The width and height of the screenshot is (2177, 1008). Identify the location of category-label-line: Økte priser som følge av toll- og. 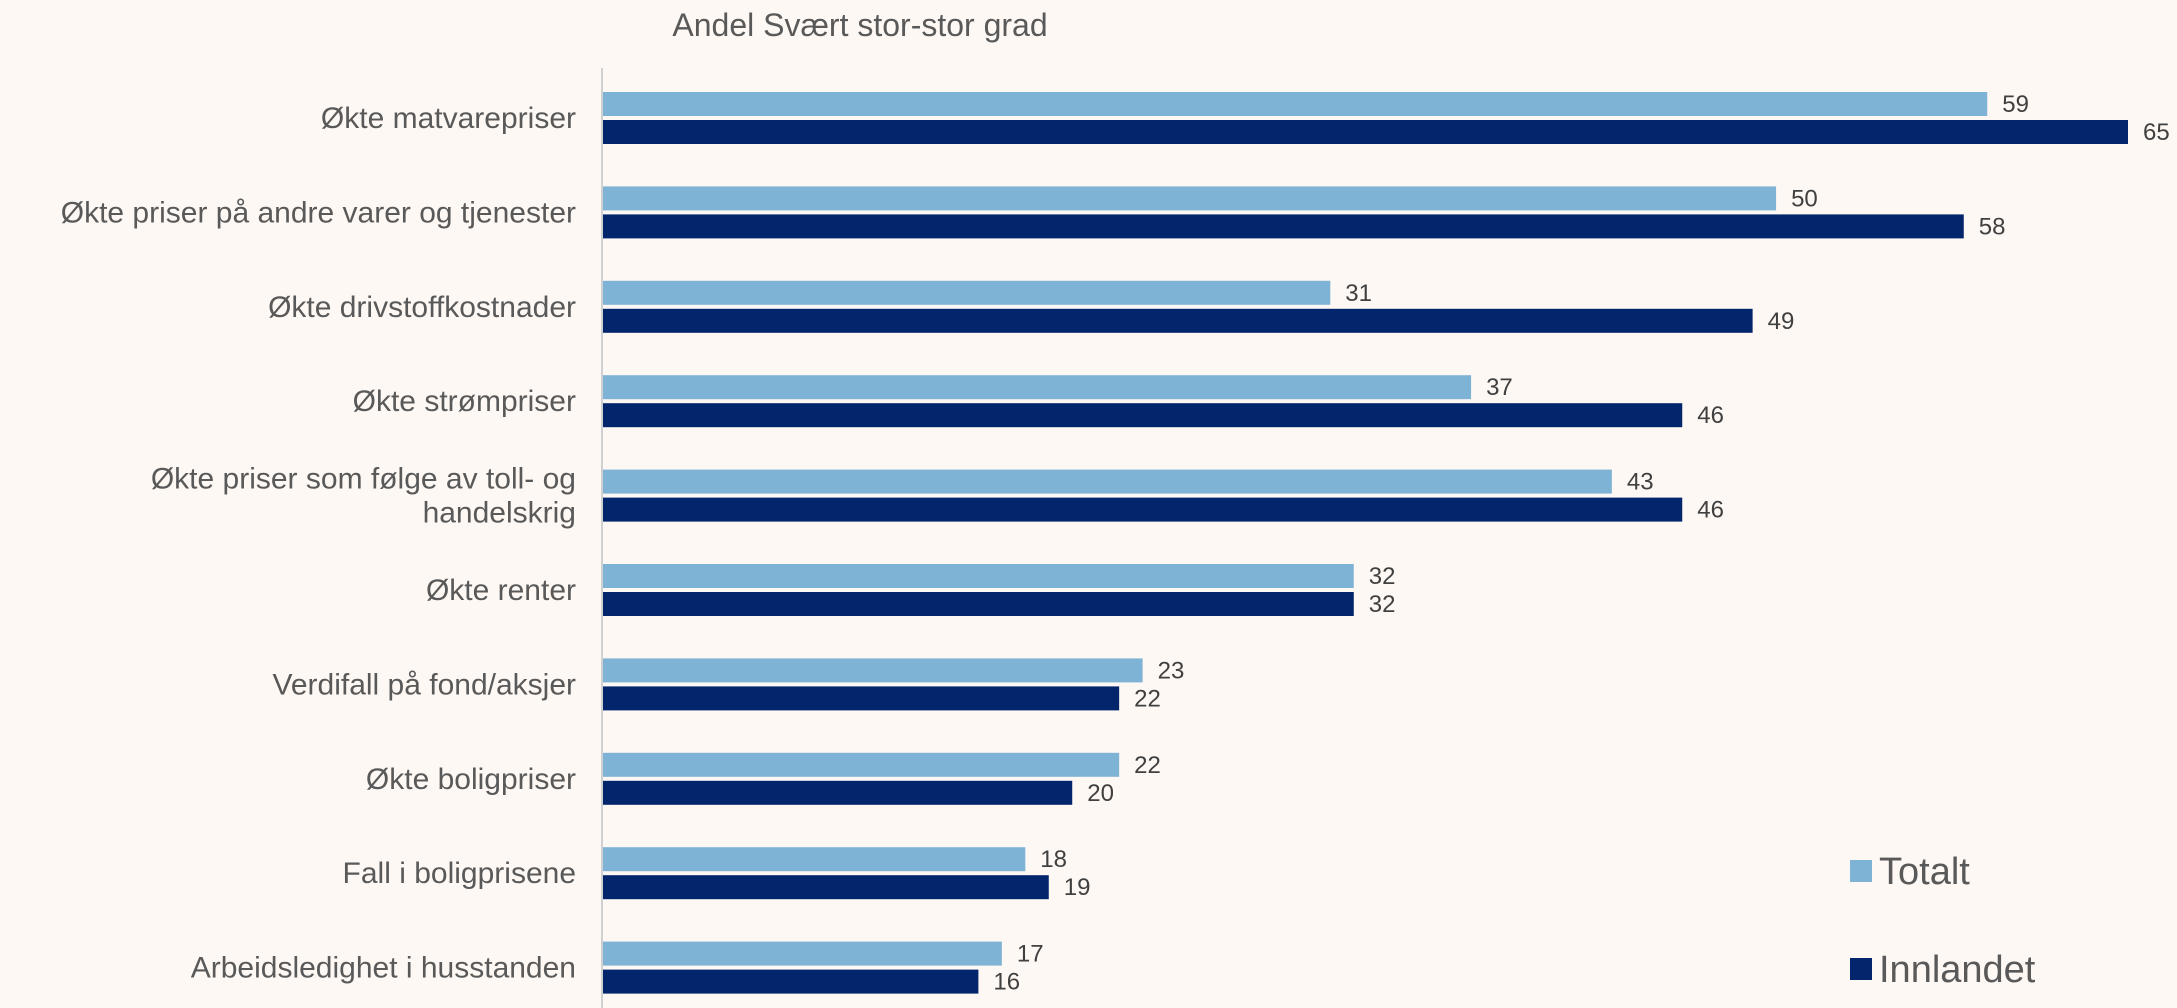
(363, 479).